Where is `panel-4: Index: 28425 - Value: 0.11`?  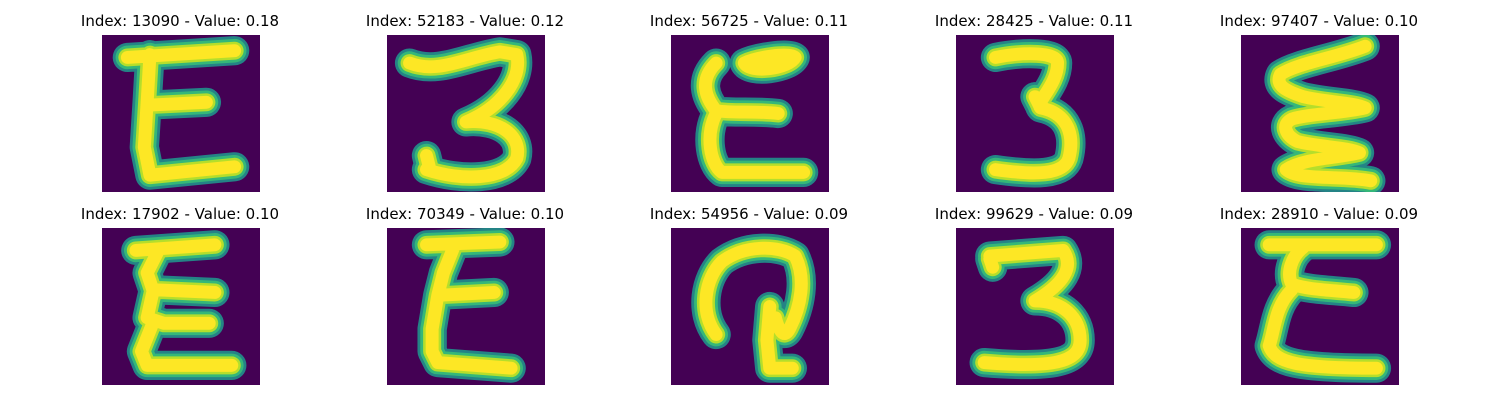
panel-4: Index: 28425 - Value: 0.11 is located at coordinates (1034, 107).